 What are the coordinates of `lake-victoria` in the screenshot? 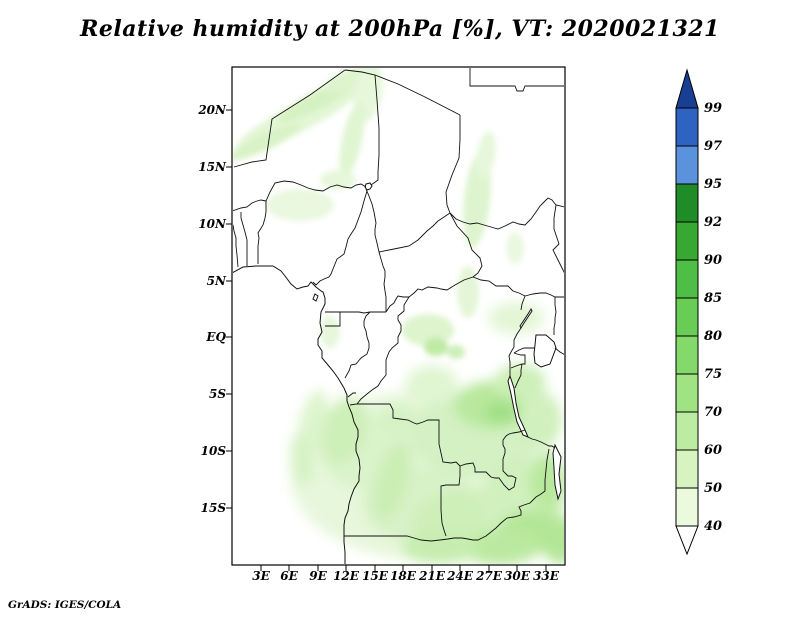 It's located at (545, 351).